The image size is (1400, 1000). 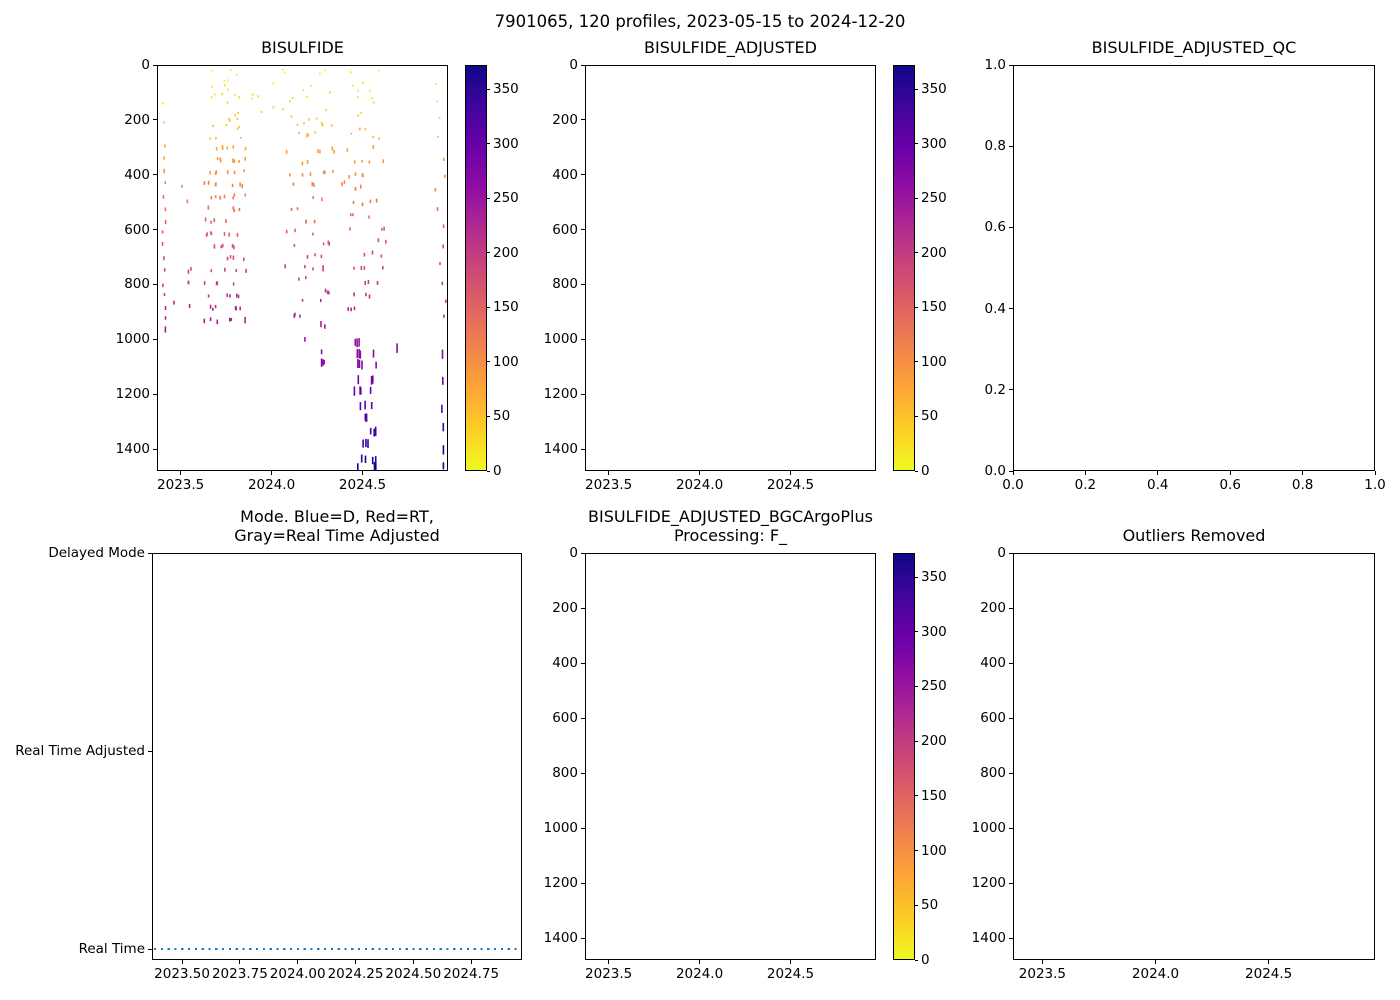 I want to click on y-tick-label: 600, so click(x=565, y=229).